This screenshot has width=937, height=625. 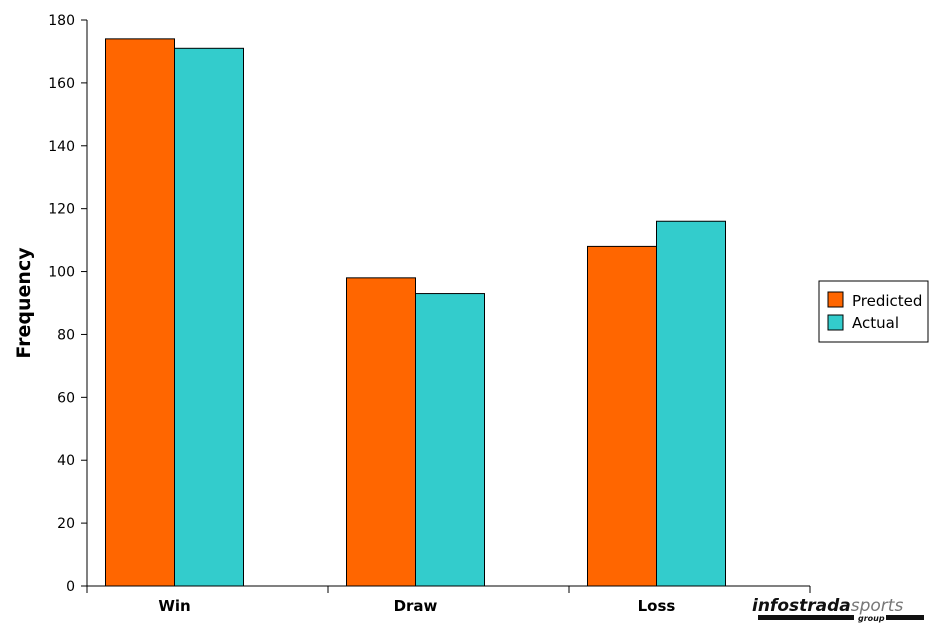 What do you see at coordinates (691, 403) in the screenshot?
I see `bar-actual-loss` at bounding box center [691, 403].